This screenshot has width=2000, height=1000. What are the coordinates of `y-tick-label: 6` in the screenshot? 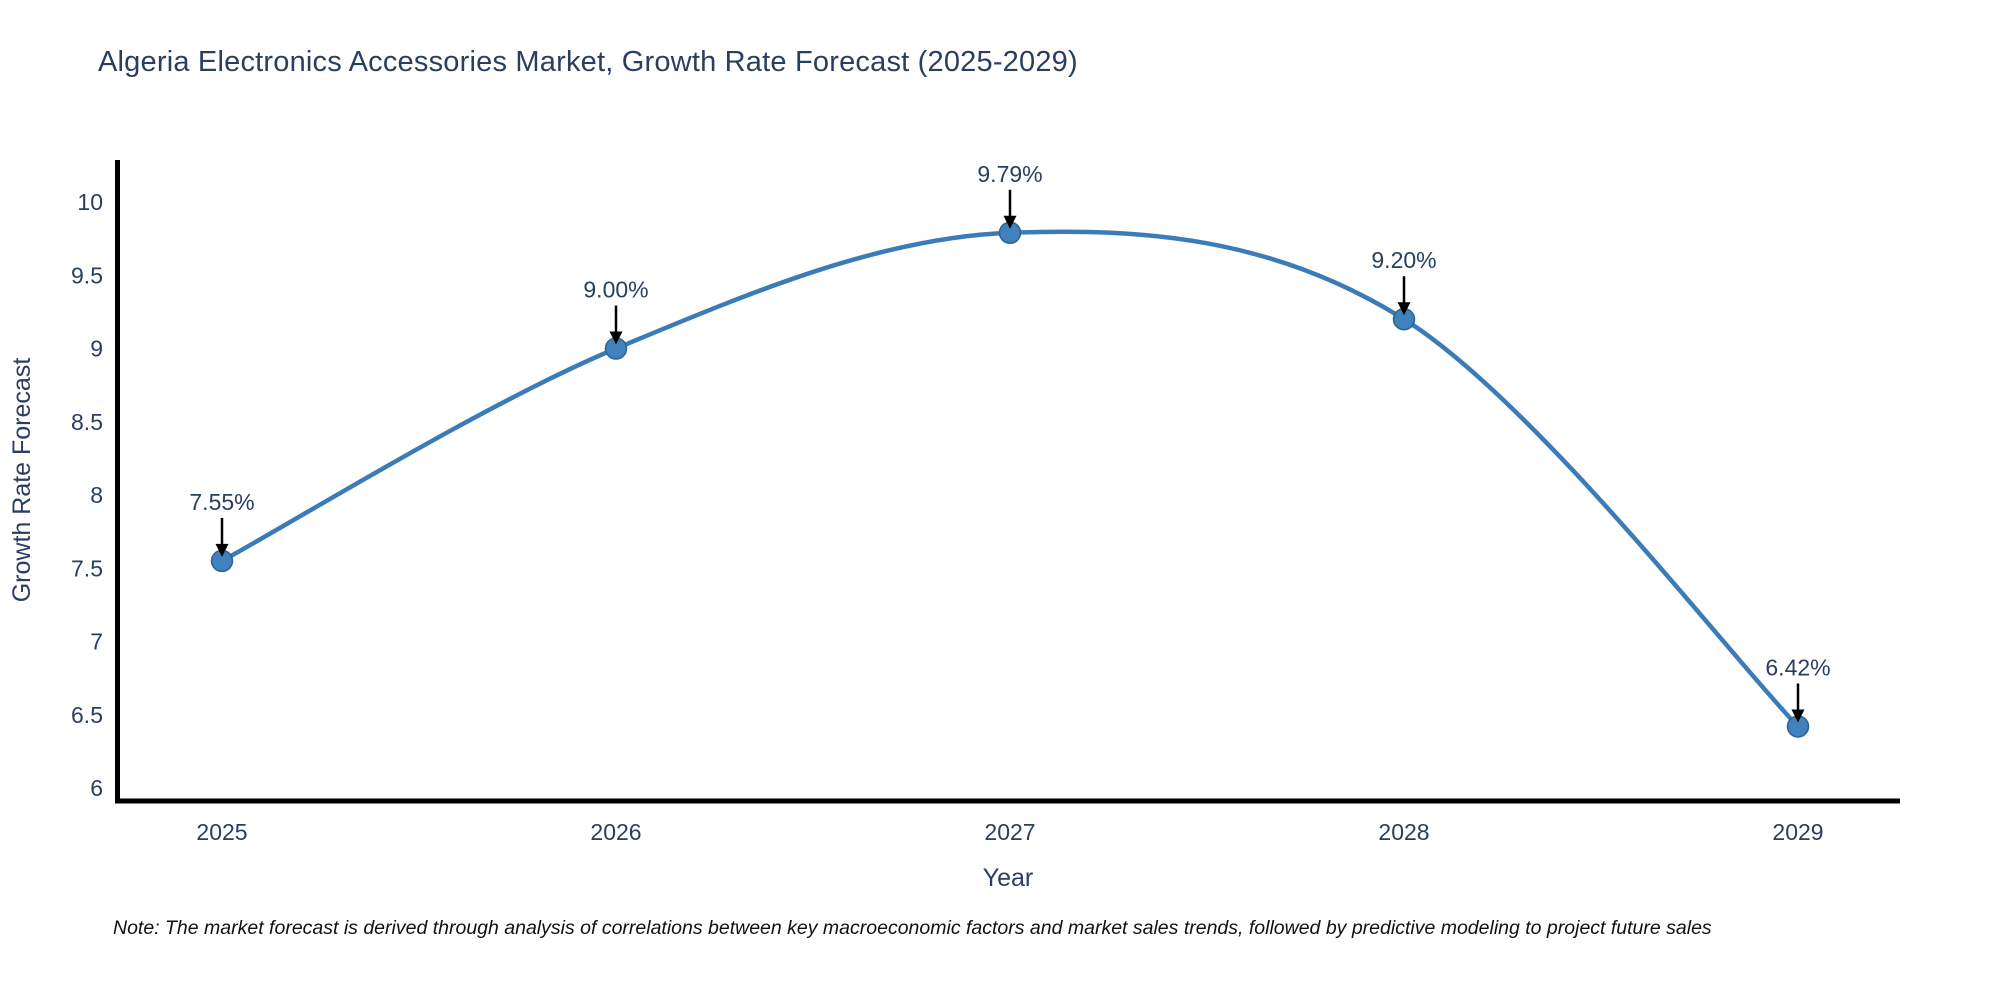 It's located at (96, 788).